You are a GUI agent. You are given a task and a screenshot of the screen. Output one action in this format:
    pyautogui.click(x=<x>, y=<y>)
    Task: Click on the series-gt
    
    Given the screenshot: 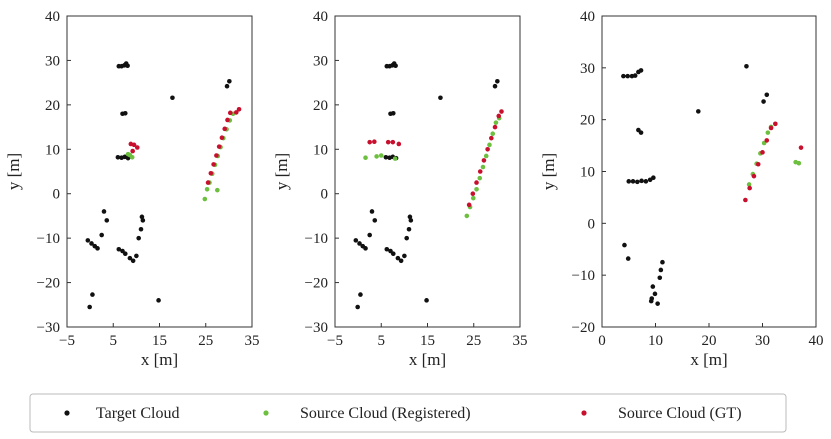 What is the action you would take?
    pyautogui.click(x=185, y=146)
    